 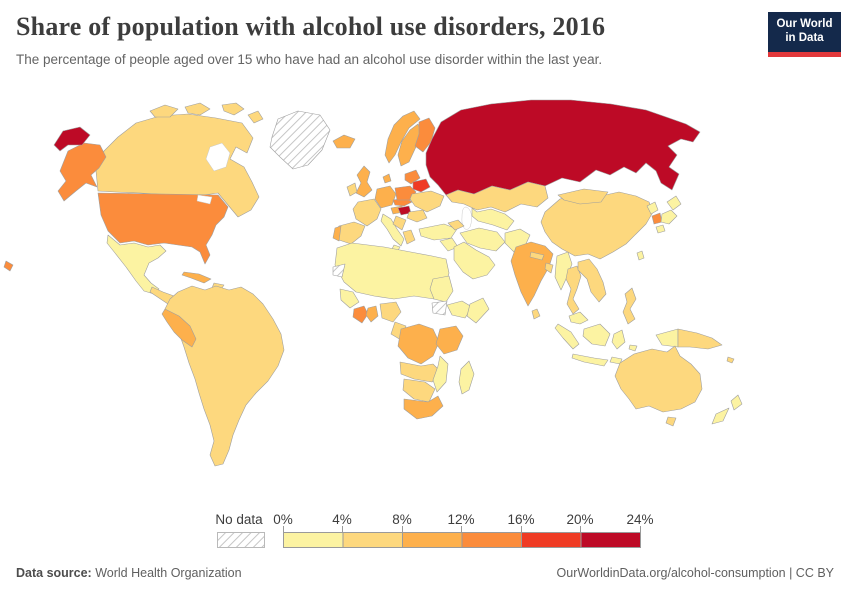 I want to click on country-greece, so click(x=409, y=237).